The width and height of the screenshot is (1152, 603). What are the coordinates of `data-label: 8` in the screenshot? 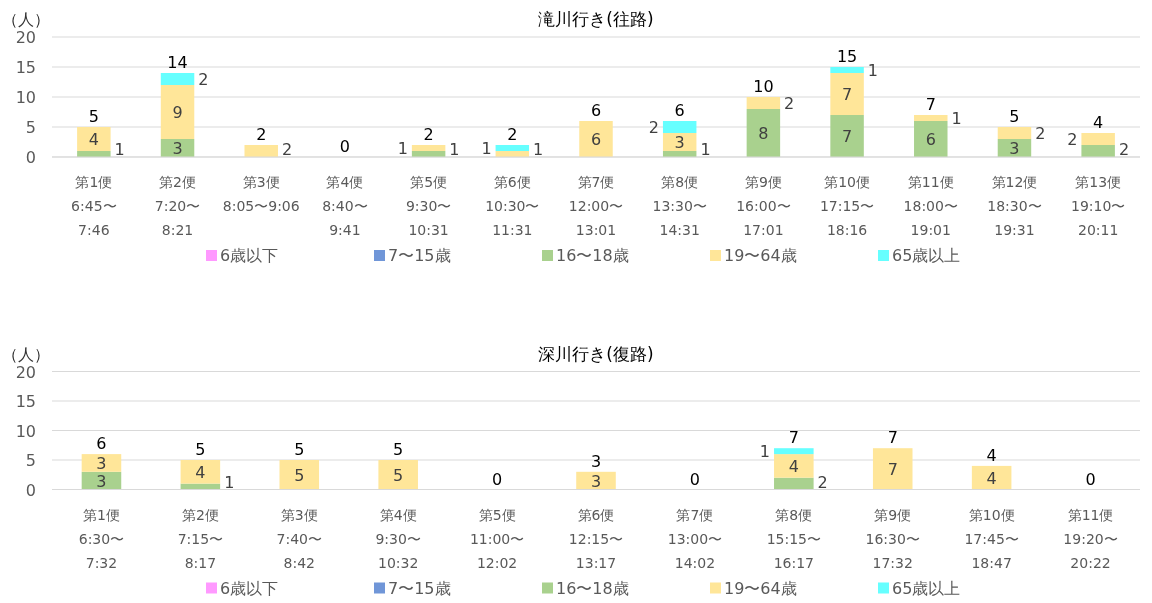 It's located at (763, 133).